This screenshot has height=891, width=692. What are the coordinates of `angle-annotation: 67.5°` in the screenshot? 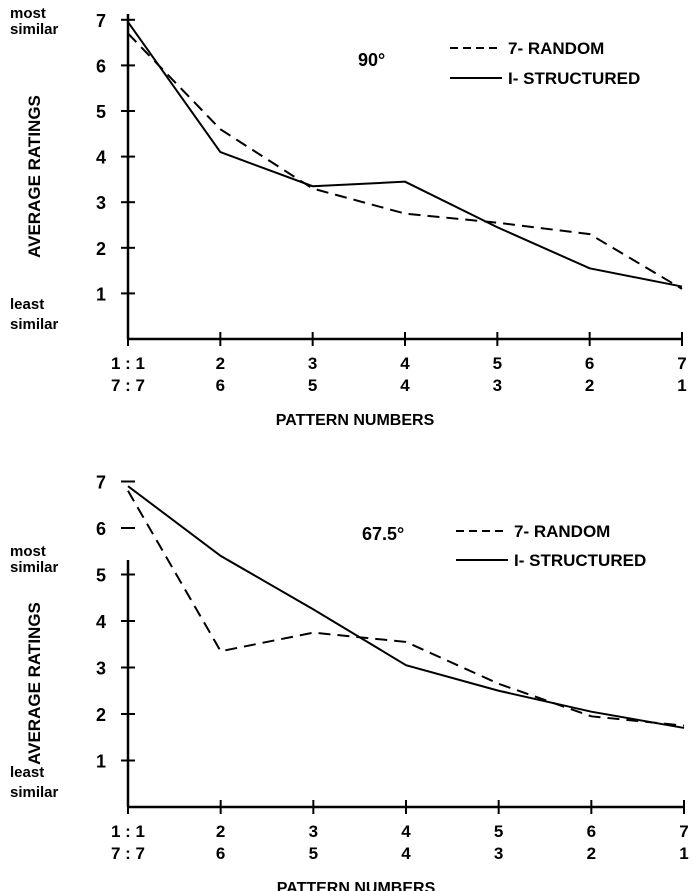 It's located at (383, 534).